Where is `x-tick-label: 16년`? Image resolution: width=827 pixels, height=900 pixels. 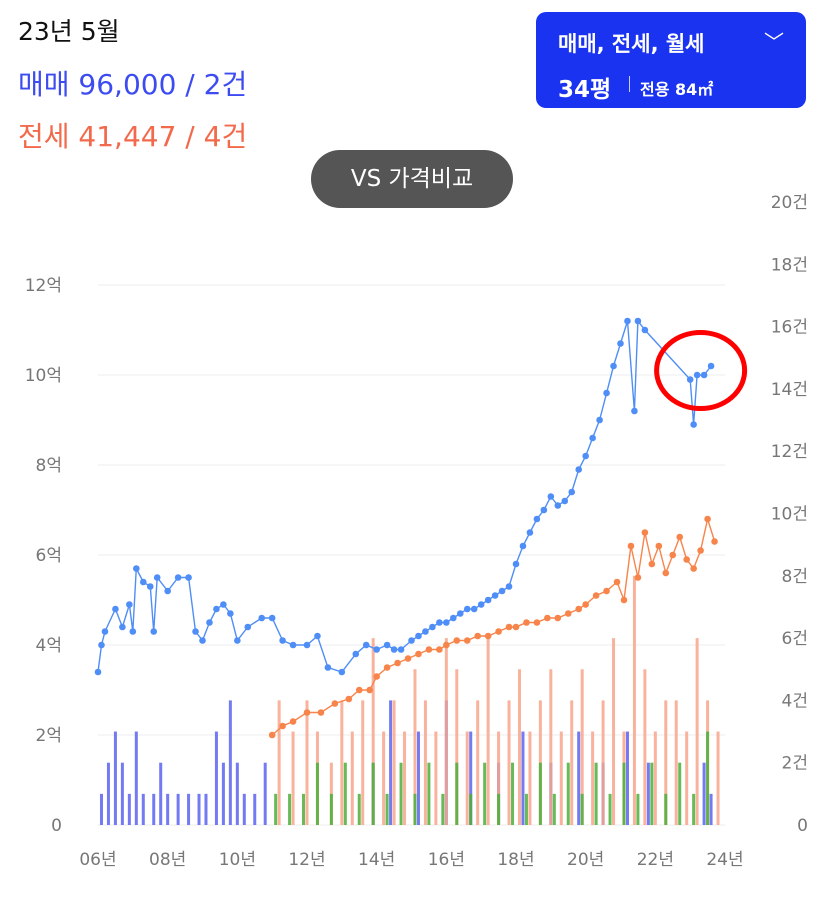 x-tick-label: 16년 is located at coordinates (446, 860).